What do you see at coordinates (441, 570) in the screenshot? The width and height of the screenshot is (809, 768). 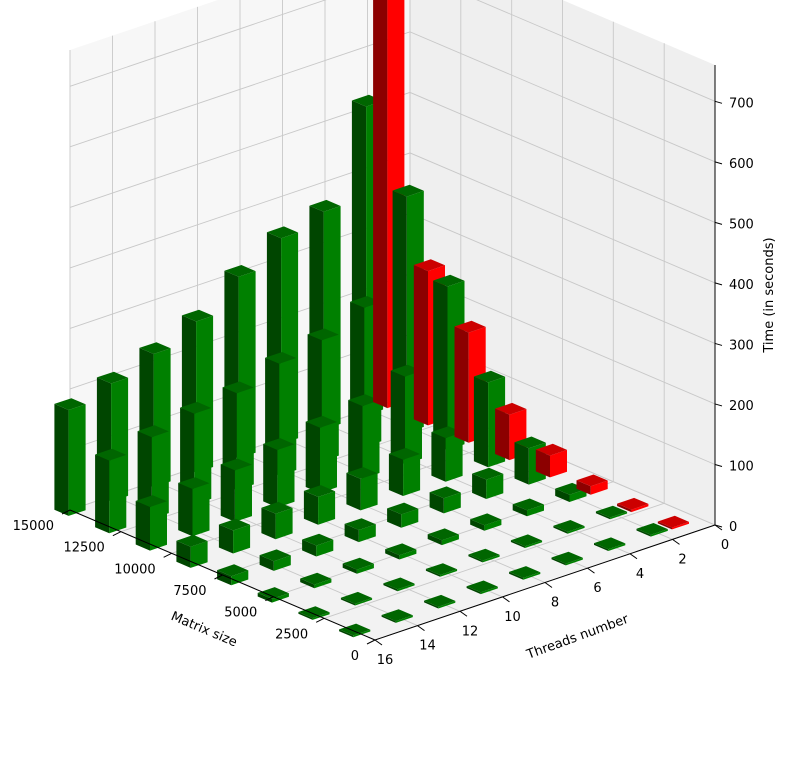 I see `bar-t10-m3000` at bounding box center [441, 570].